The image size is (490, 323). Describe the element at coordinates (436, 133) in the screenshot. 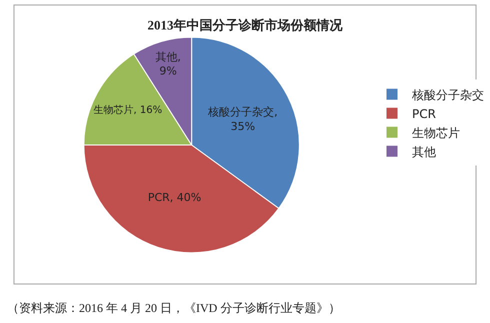

I see `legend-label: 生物芯片` at that location.